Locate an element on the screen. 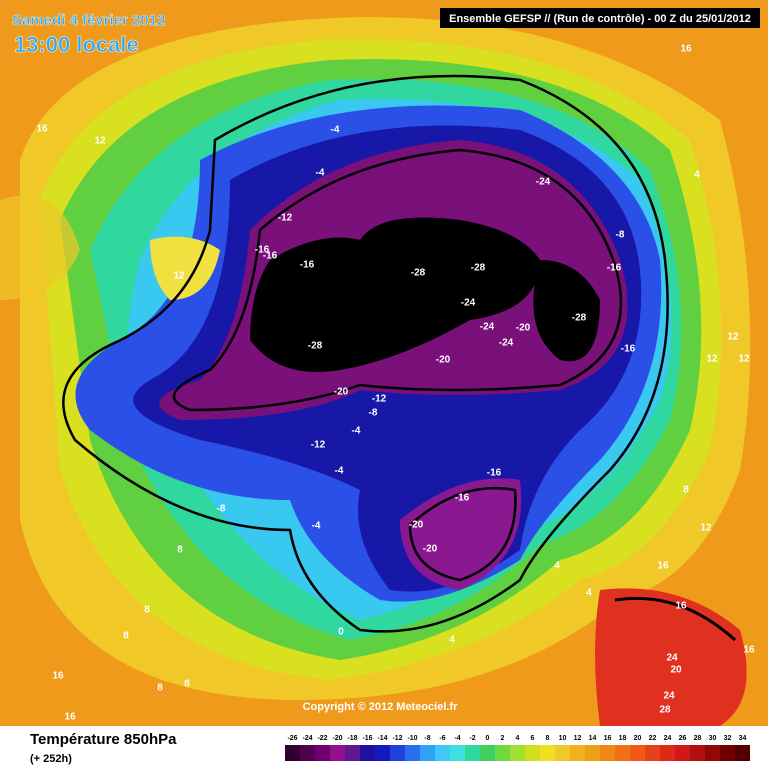 This screenshot has width=768, height=773. legend-label: -24 is located at coordinates (307, 738).